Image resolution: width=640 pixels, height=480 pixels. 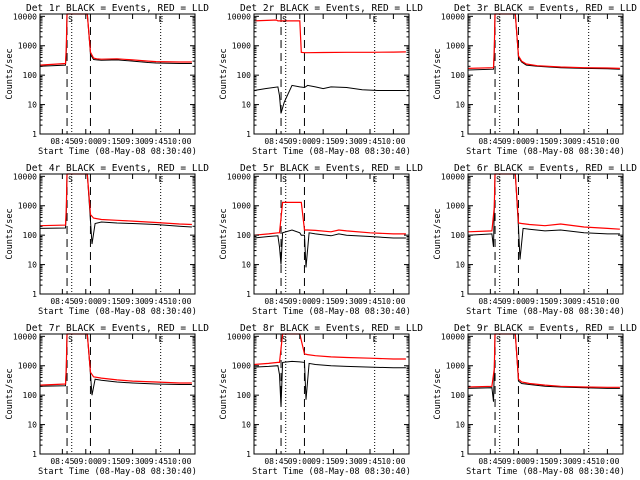 What do you see at coordinates (545, 168) in the screenshot?
I see `panel-title: Det 6r BLACK = Events, RED = LLD` at bounding box center [545, 168].